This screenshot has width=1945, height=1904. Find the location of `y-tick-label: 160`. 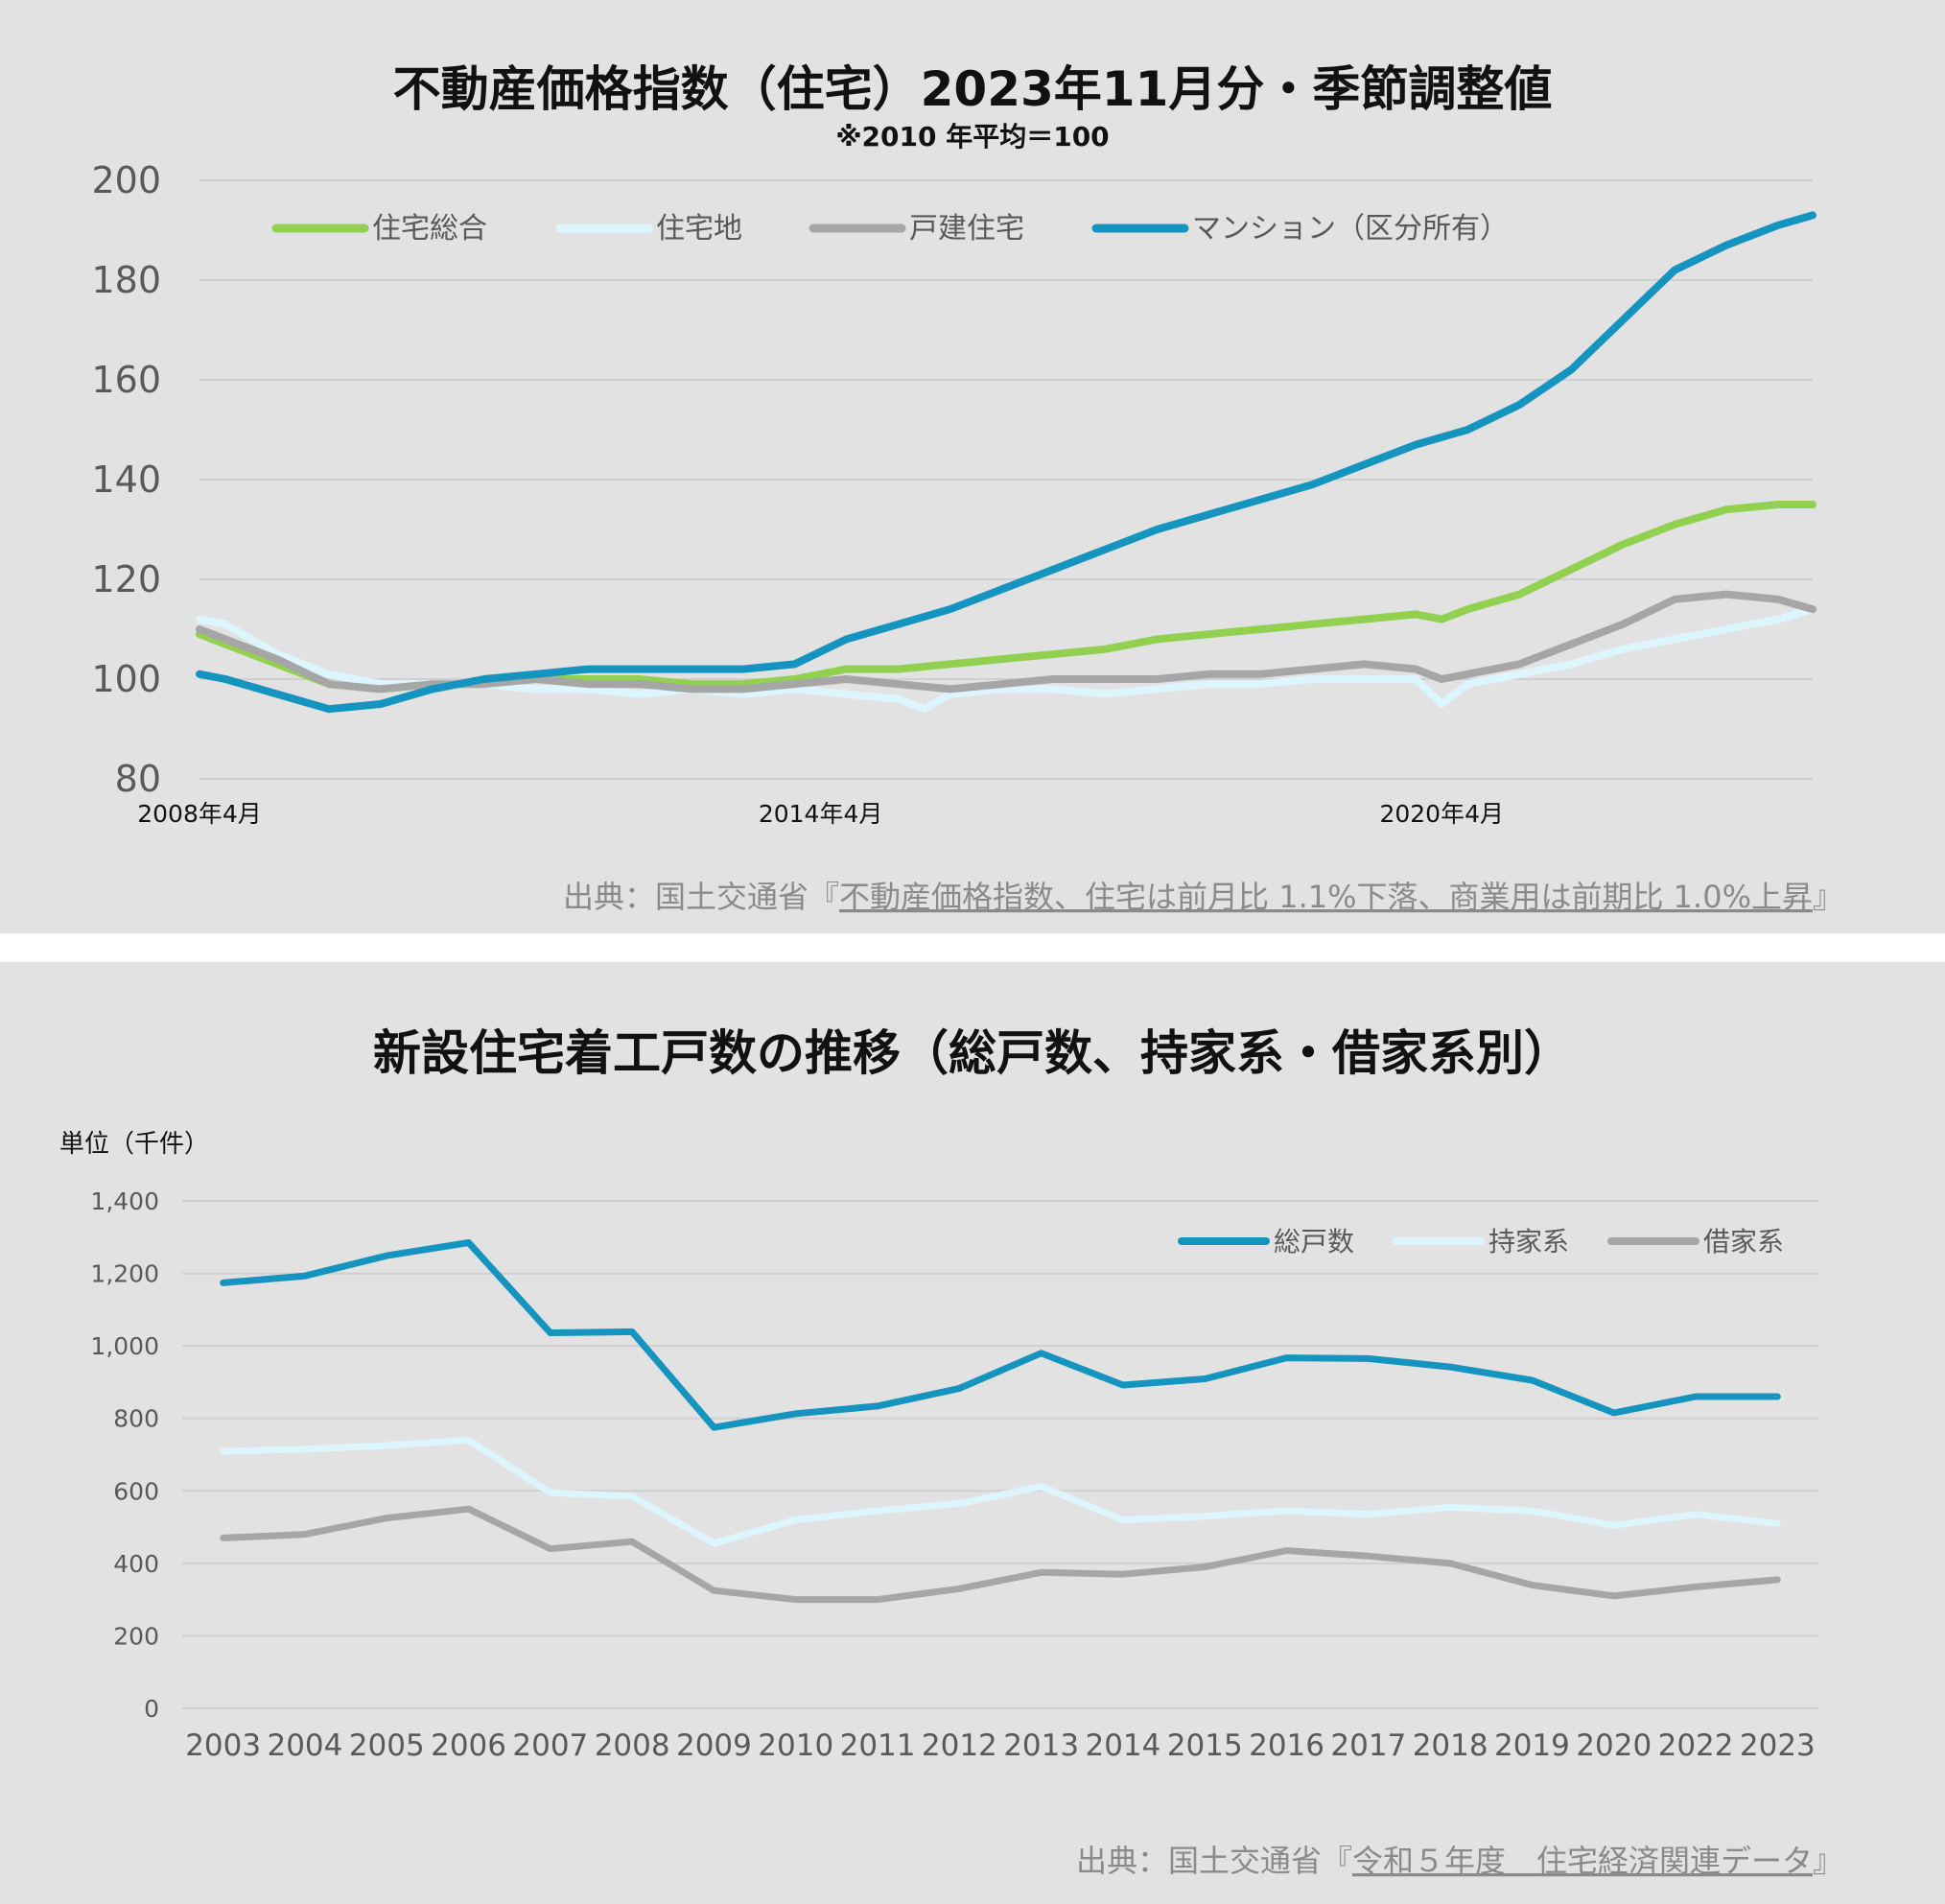

y-tick-label: 160 is located at coordinates (126, 380).